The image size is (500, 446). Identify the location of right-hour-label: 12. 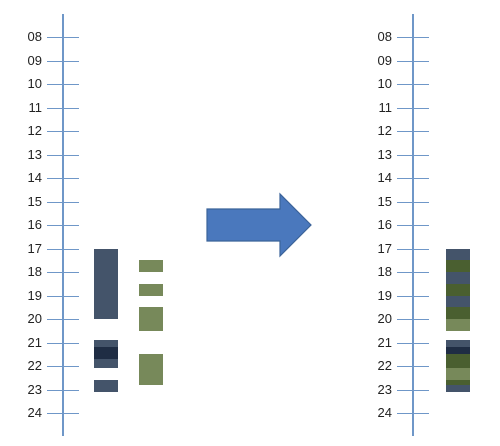
(384, 130).